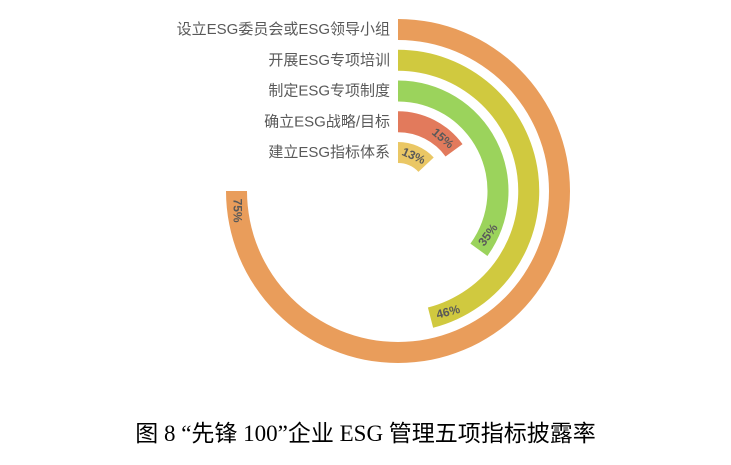 The height and width of the screenshot is (465, 731). Describe the element at coordinates (238, 211) in the screenshot. I see `value-label-0: 75%` at that location.